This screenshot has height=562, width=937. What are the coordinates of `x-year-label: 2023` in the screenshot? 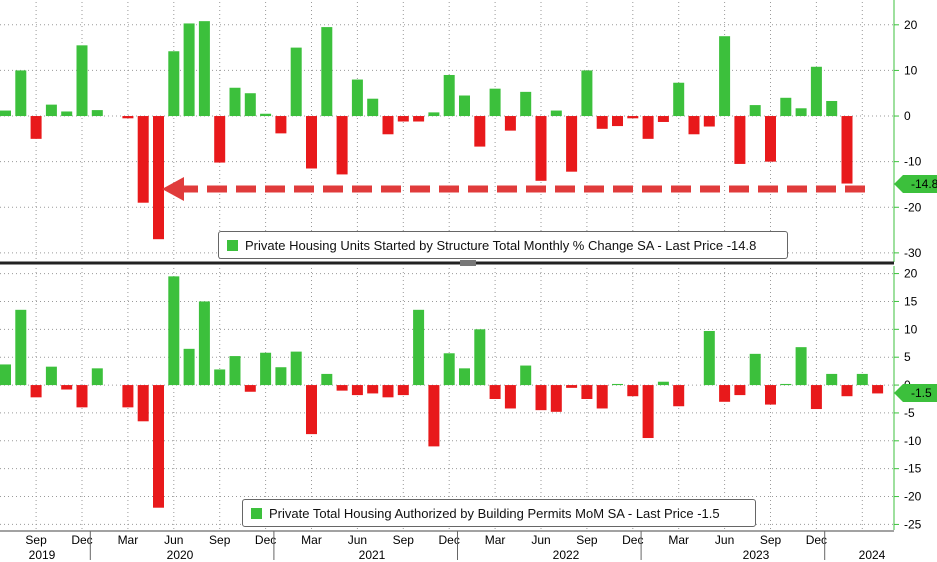 It's located at (756, 555).